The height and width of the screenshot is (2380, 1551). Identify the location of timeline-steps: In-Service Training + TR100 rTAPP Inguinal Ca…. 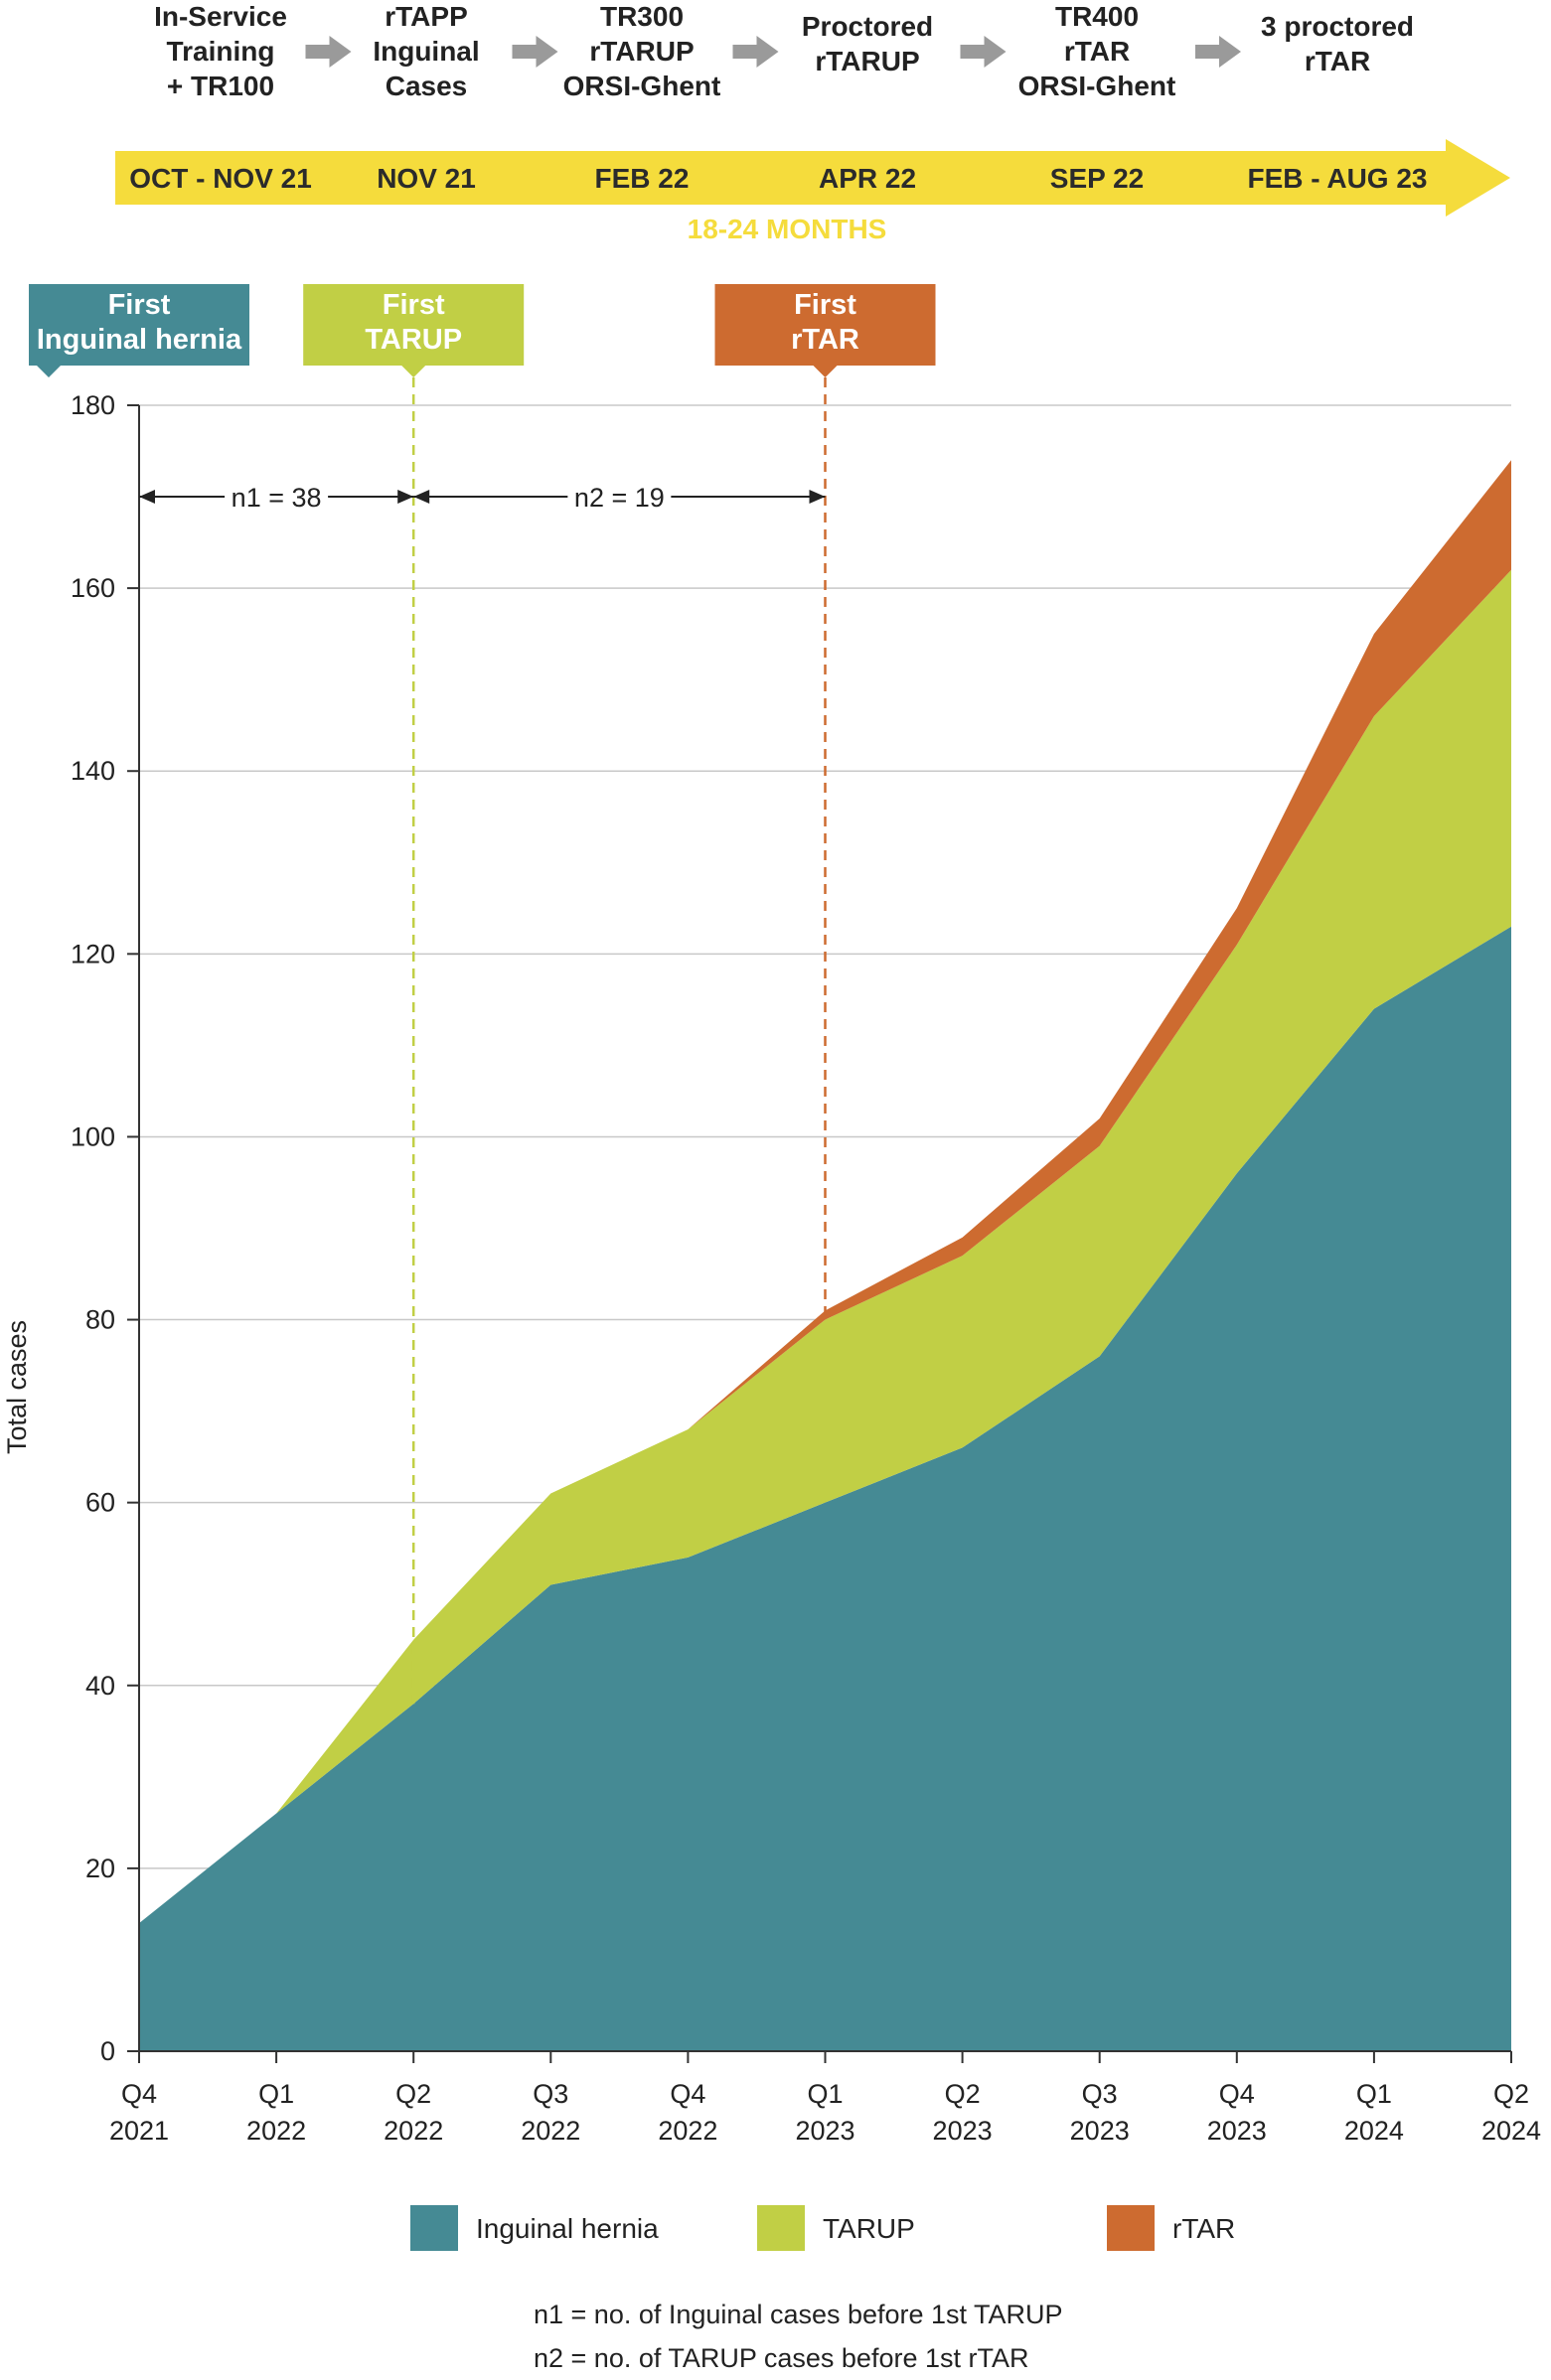
(784, 51).